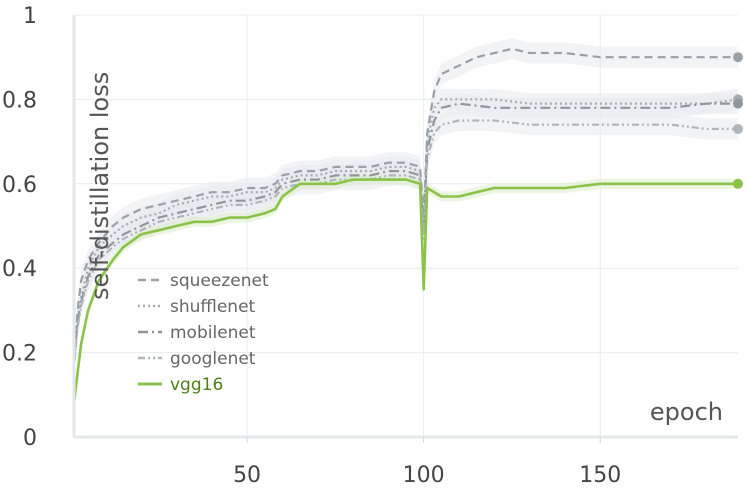  Describe the element at coordinates (738, 120) in the screenshot. I see `series-endpoints` at that location.